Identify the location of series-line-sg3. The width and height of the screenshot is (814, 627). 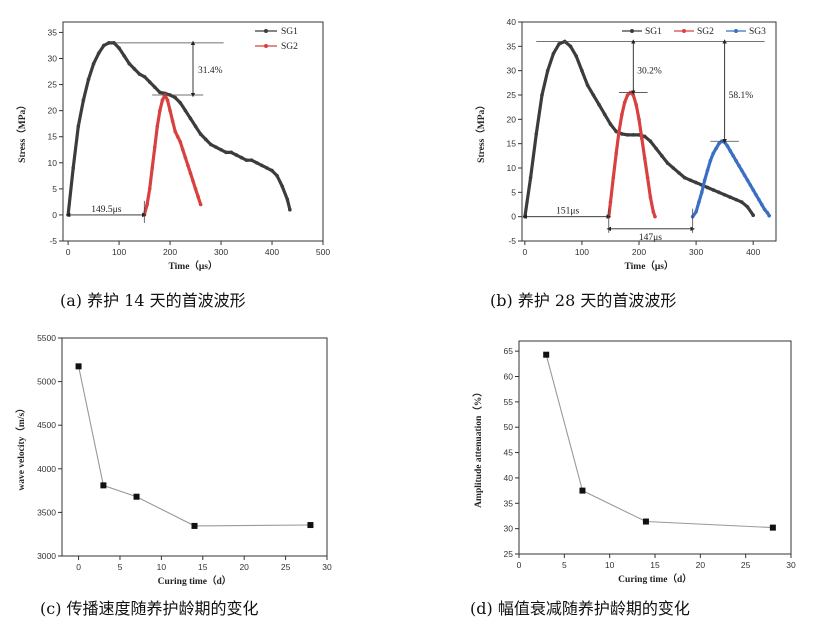
(731, 179).